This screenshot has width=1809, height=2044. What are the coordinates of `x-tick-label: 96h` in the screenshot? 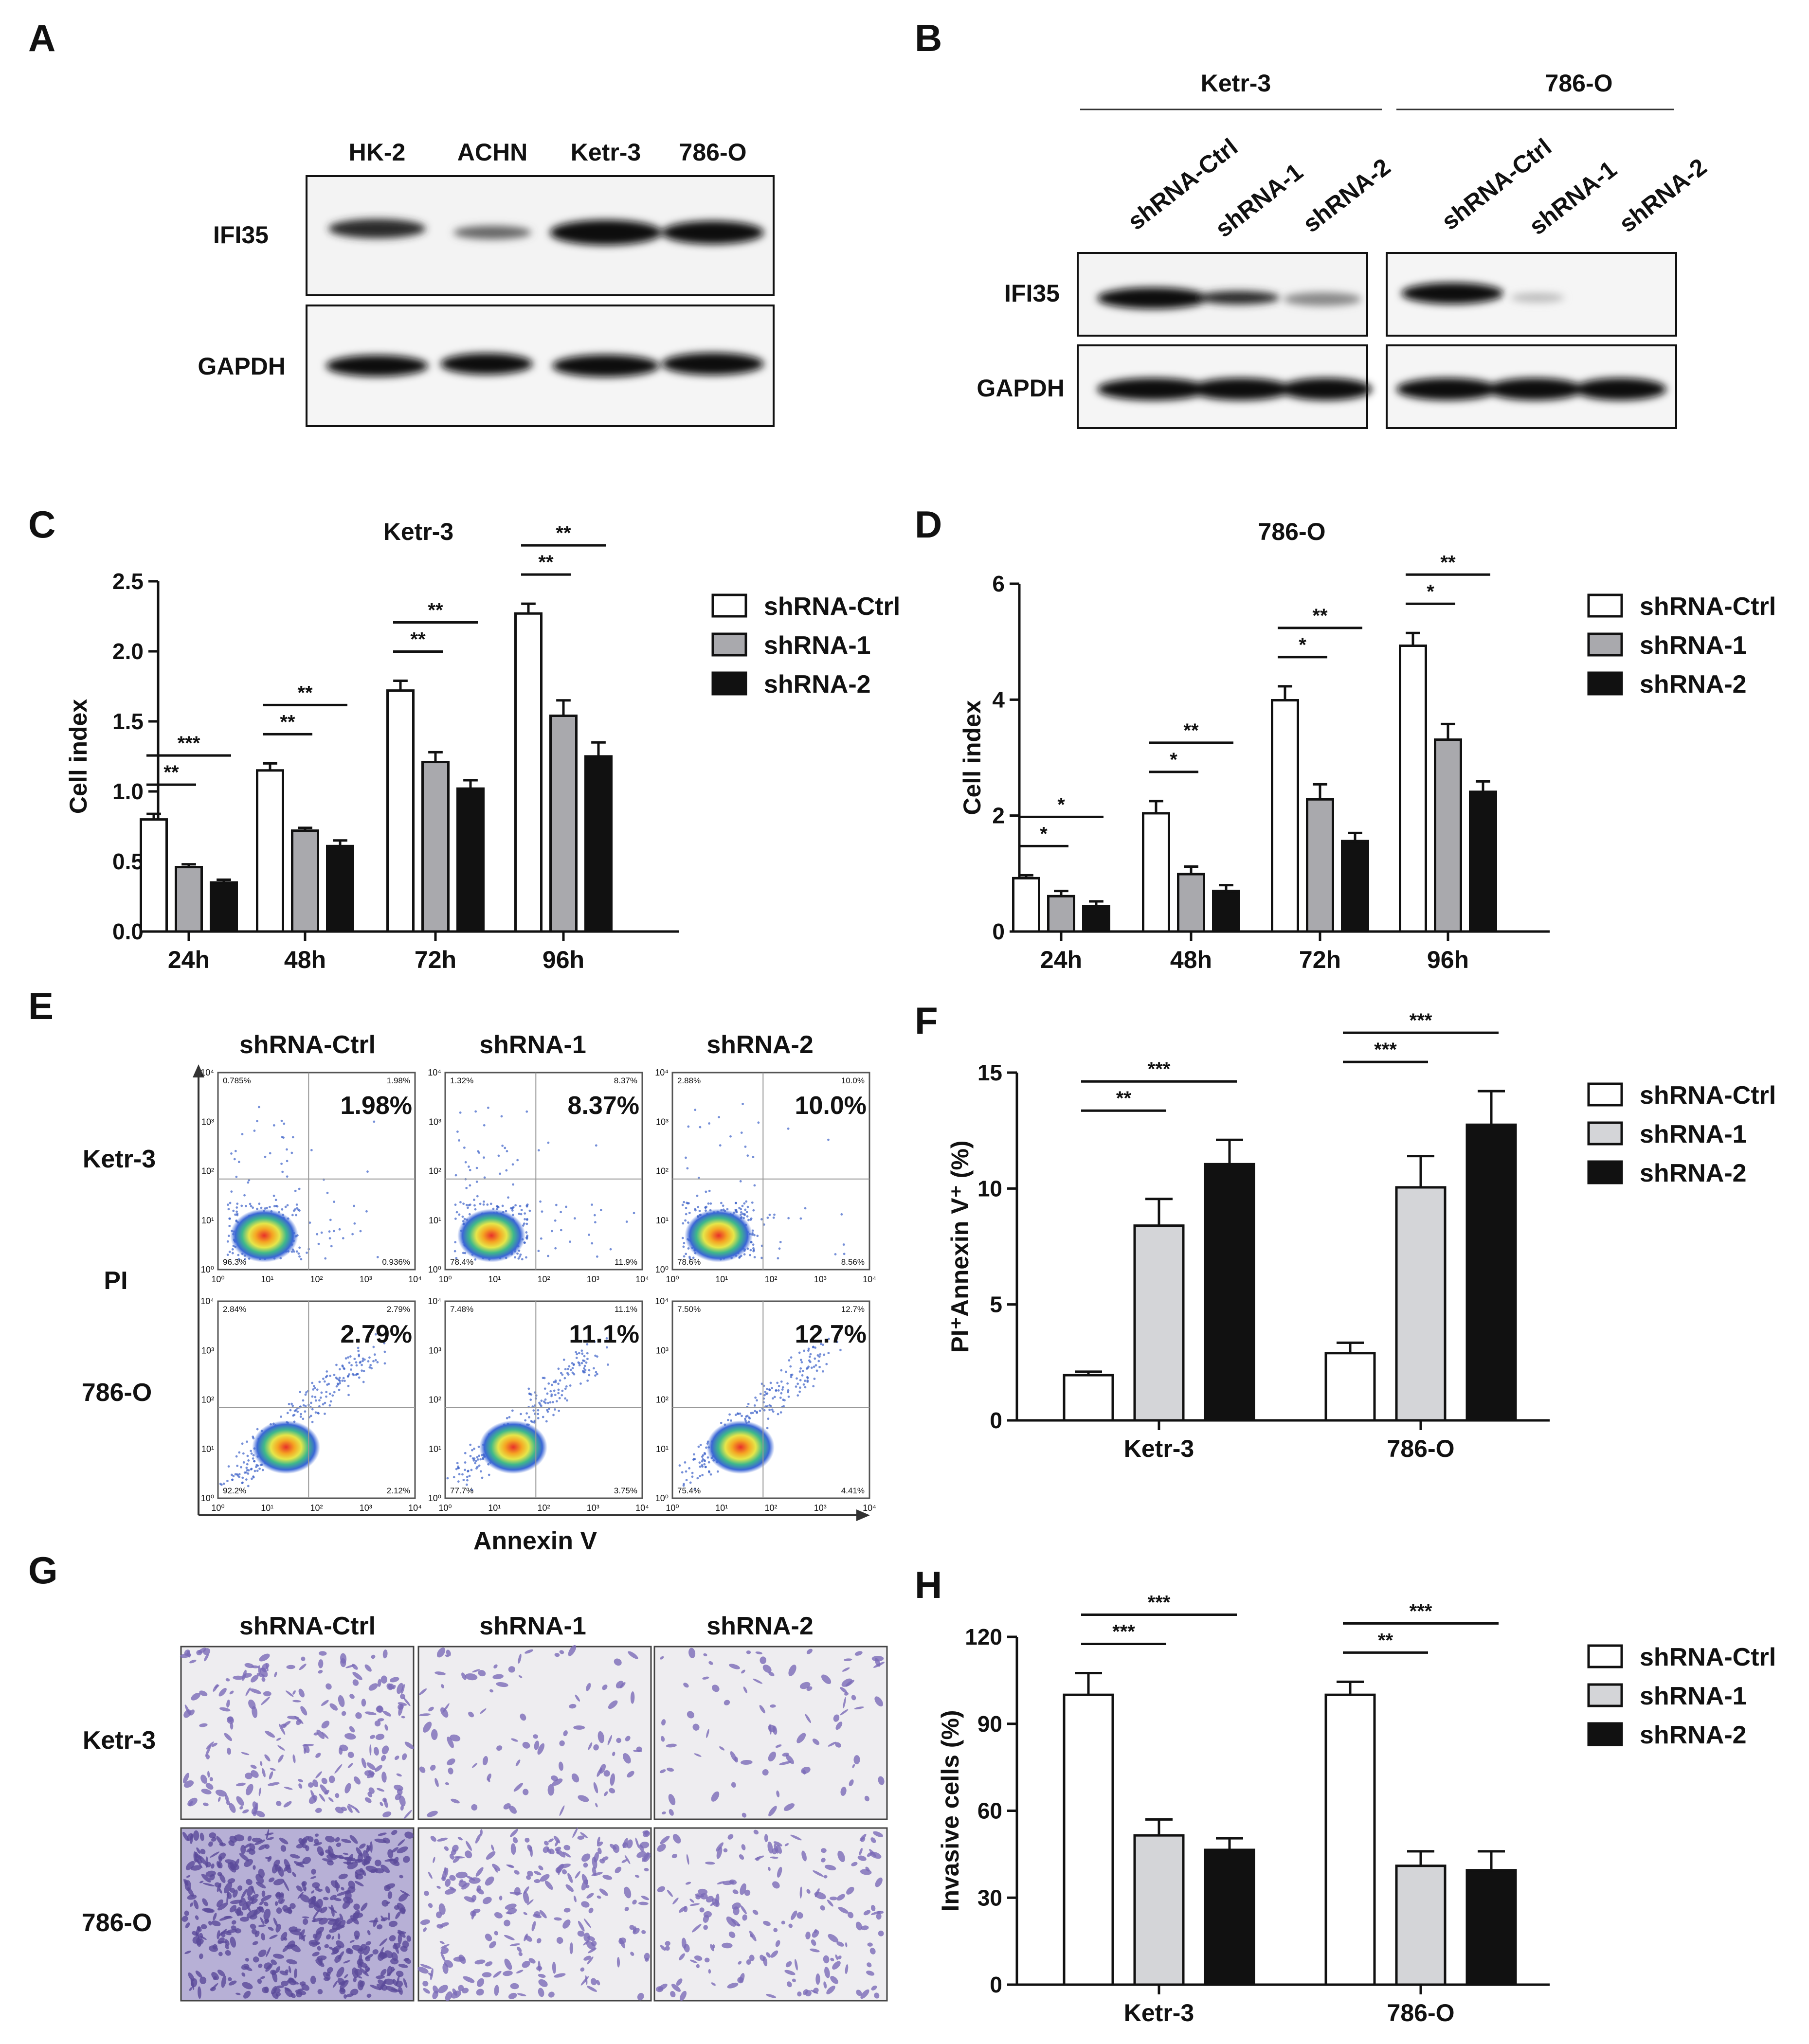 It's located at (563, 960).